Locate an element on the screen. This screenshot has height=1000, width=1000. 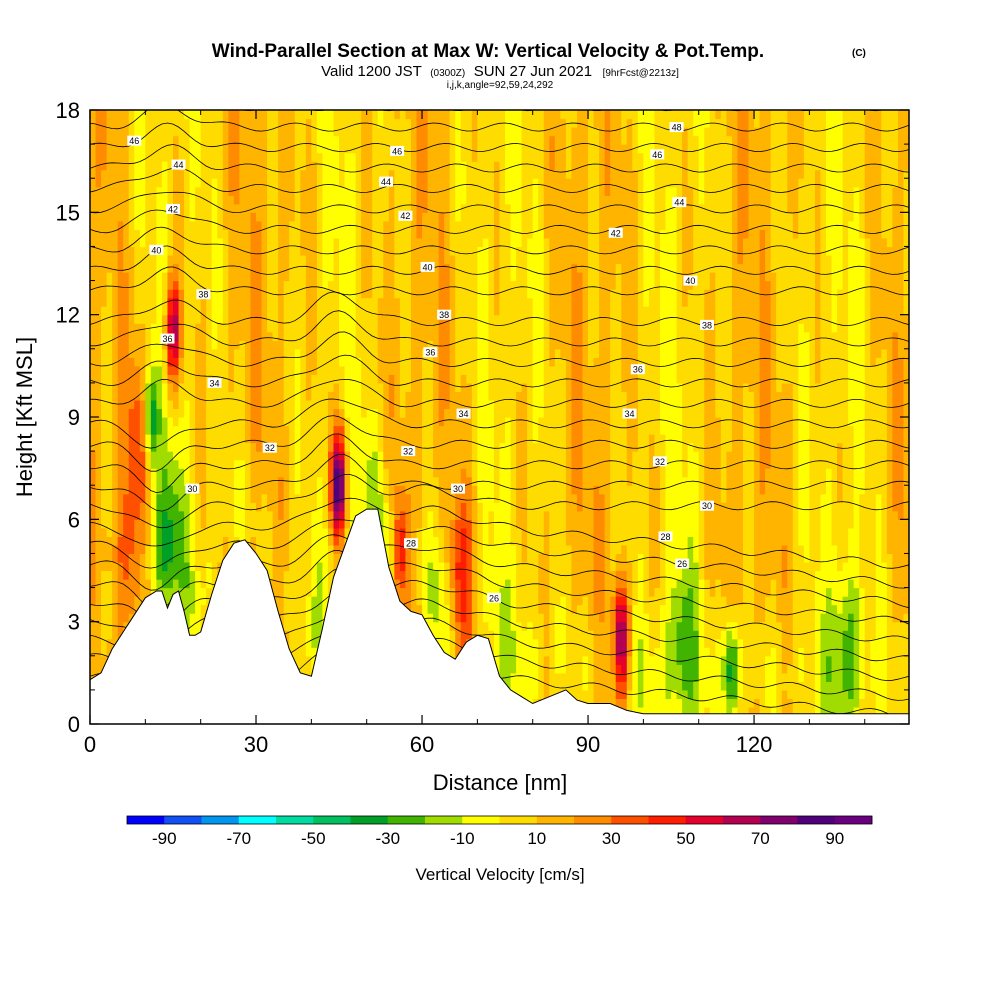
y-tick-label: 6 is located at coordinates (74, 519).